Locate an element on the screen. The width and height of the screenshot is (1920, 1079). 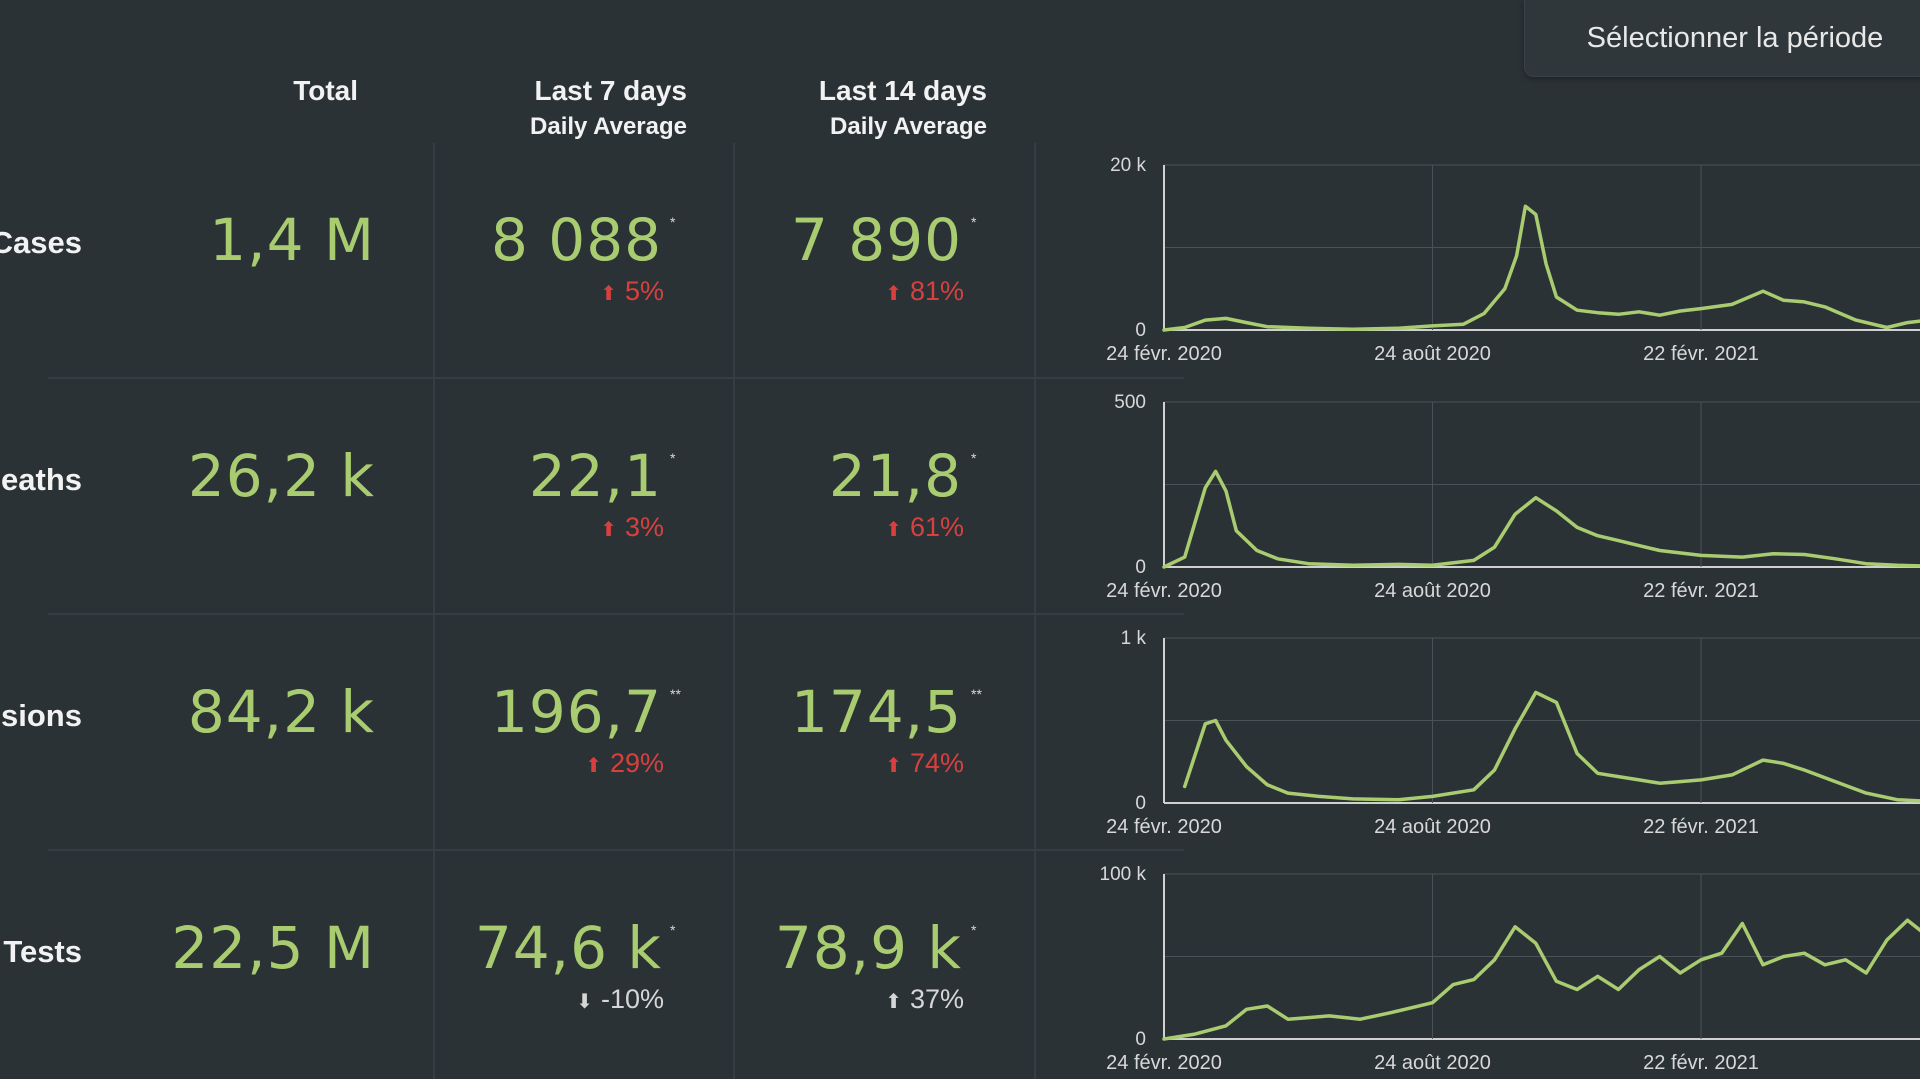
deaths-avg14-change: ⬆ 61% is located at coordinates (924, 527).